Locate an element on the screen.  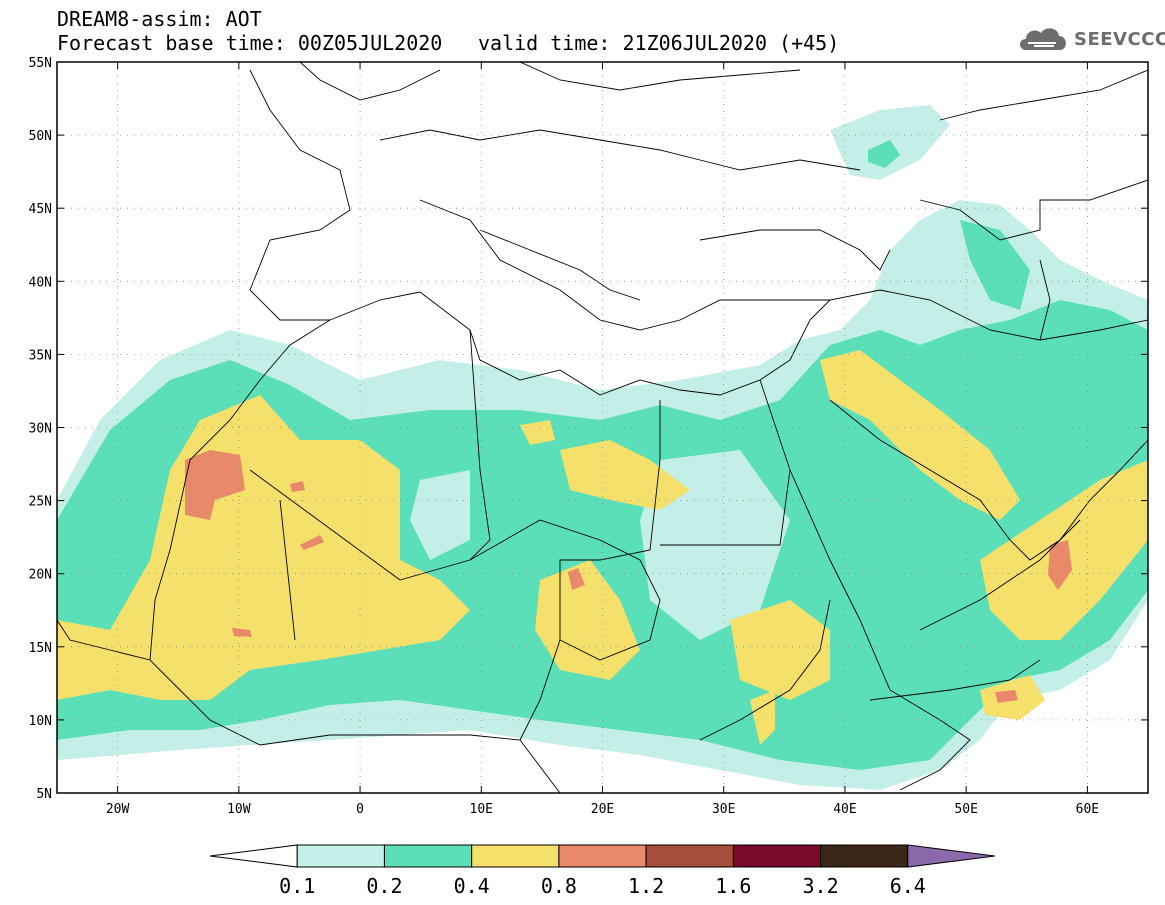
map-title: DREAM8-assim: AOT is located at coordinates (159, 19).